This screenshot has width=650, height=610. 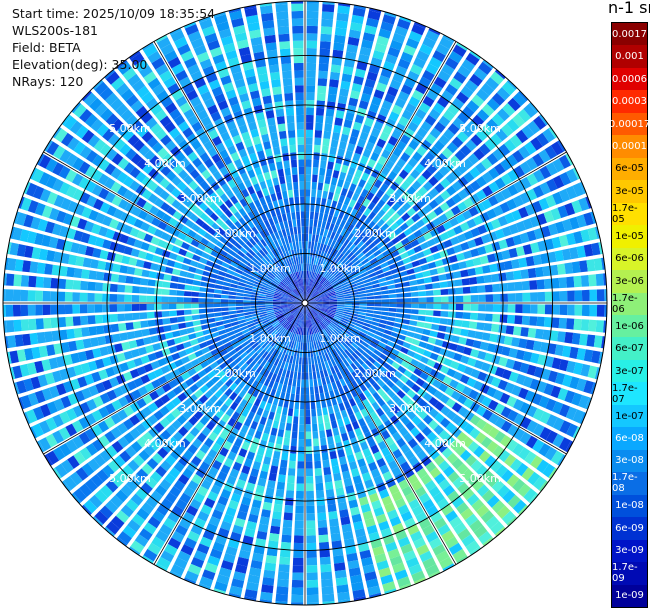 What do you see at coordinates (200, 408) in the screenshot?
I see `range-label: 3.00km` at bounding box center [200, 408].